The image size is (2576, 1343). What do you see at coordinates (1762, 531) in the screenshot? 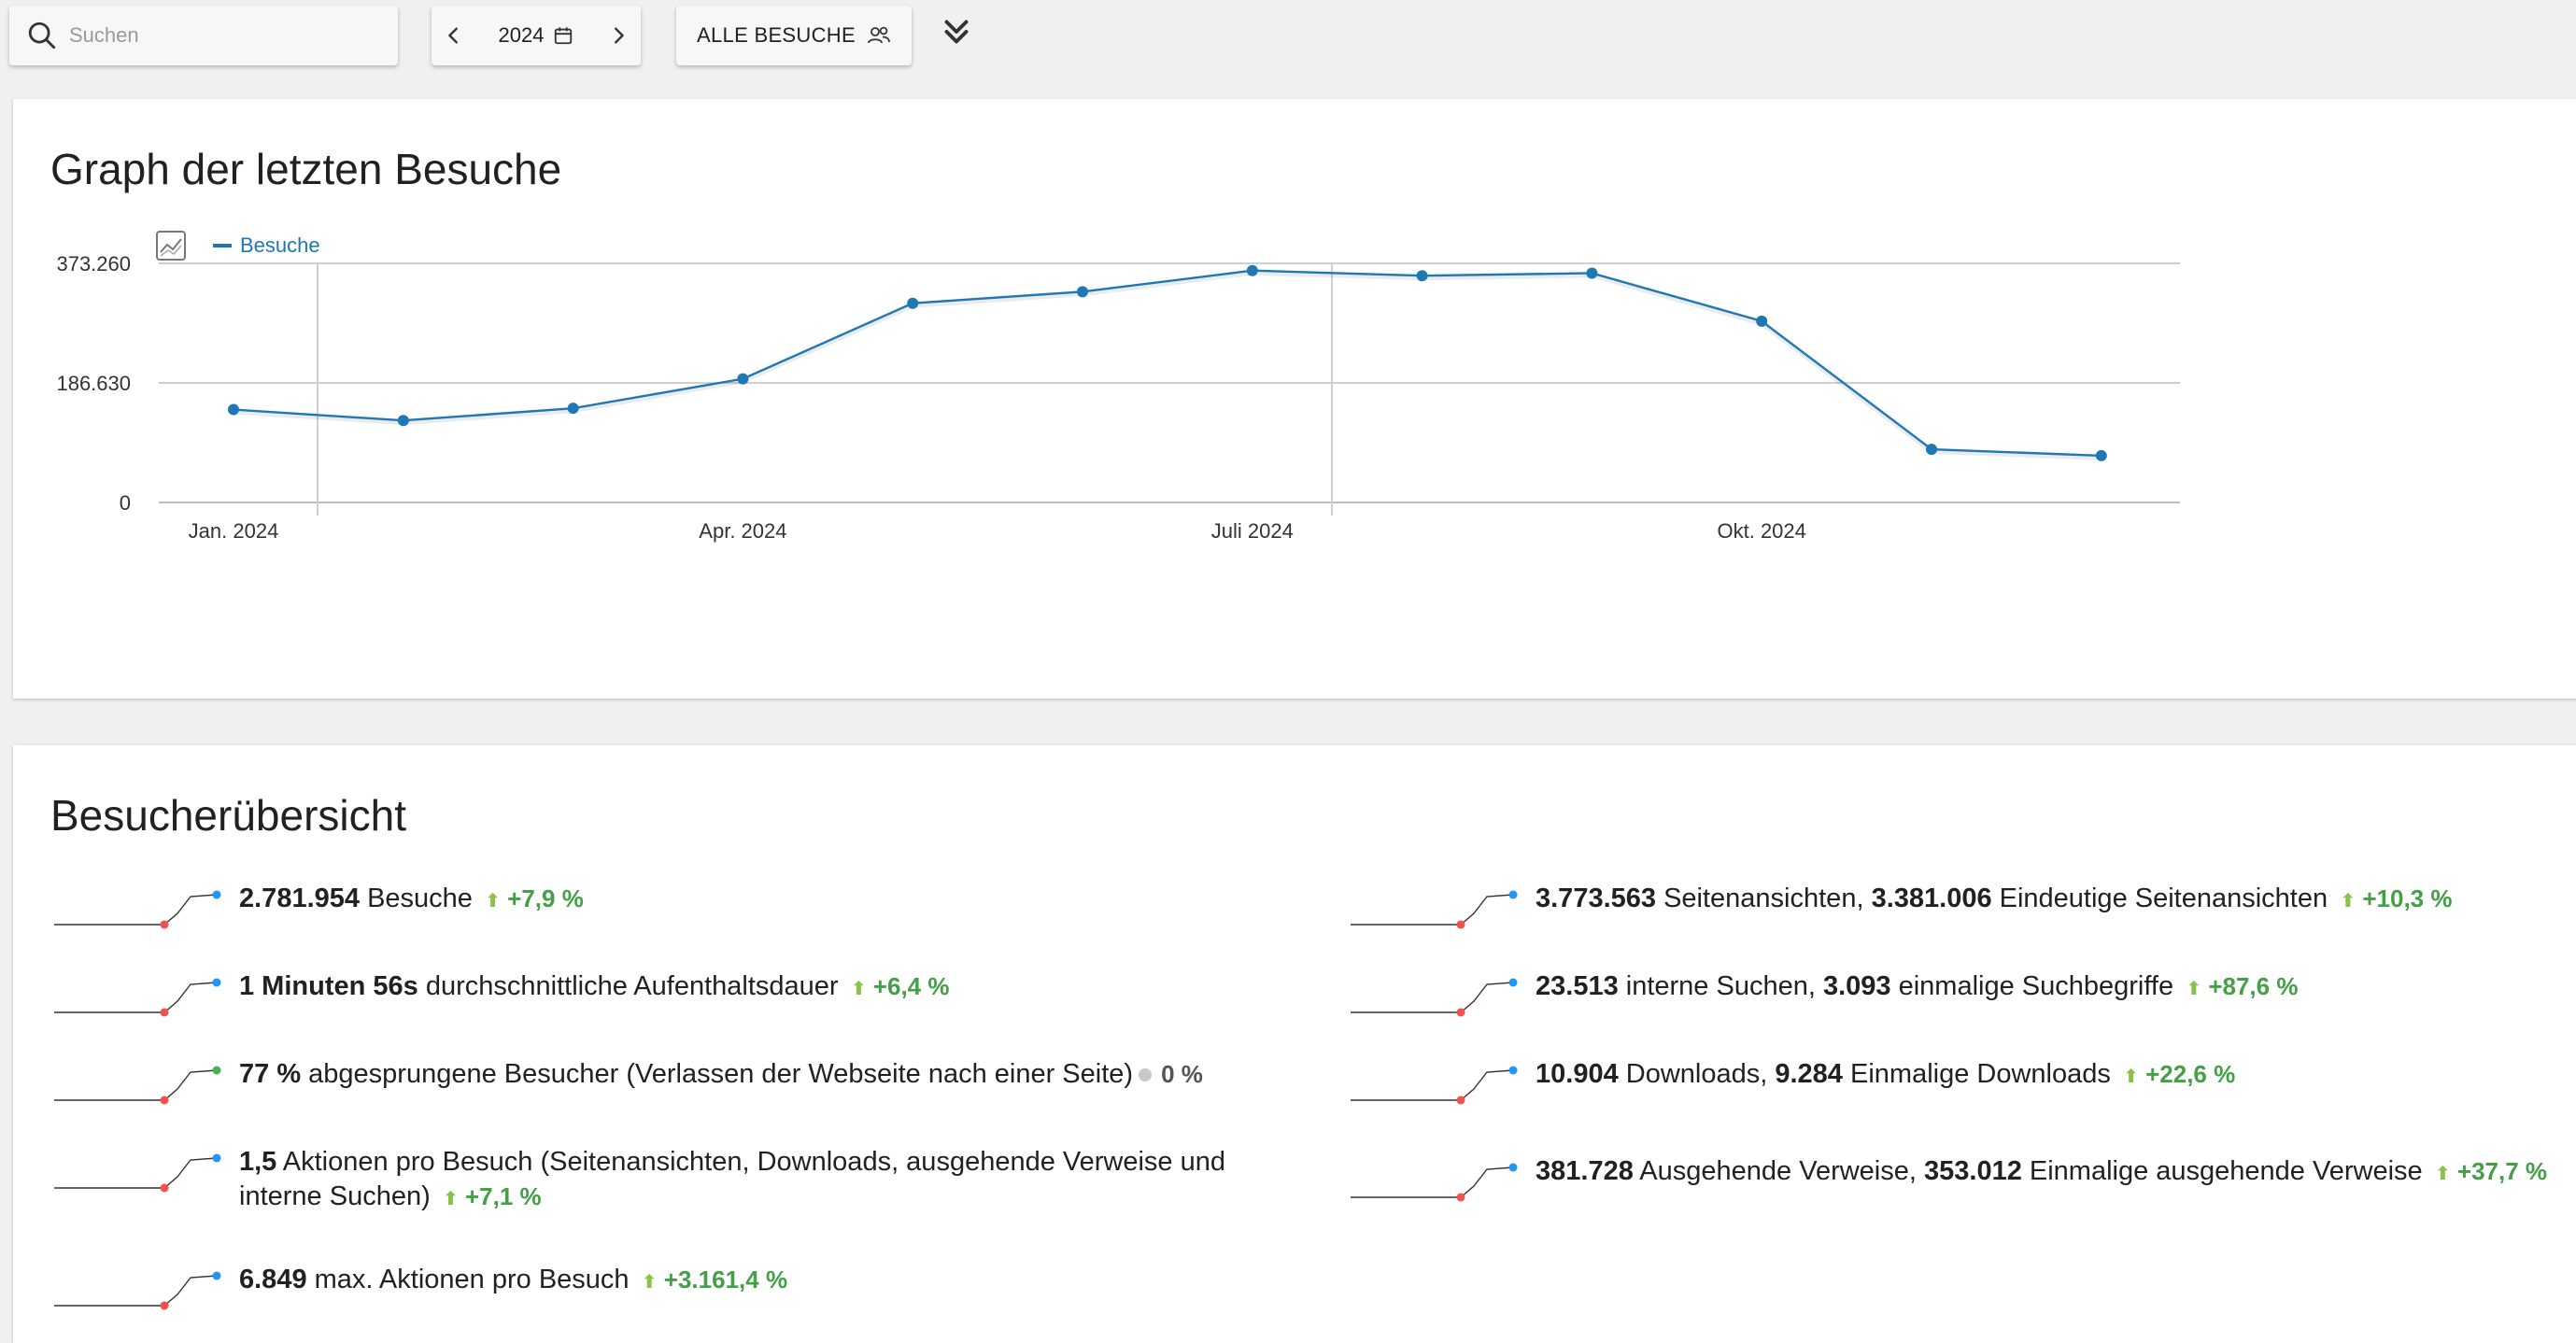
I see `x-tick-label: Okt. 2024` at bounding box center [1762, 531].